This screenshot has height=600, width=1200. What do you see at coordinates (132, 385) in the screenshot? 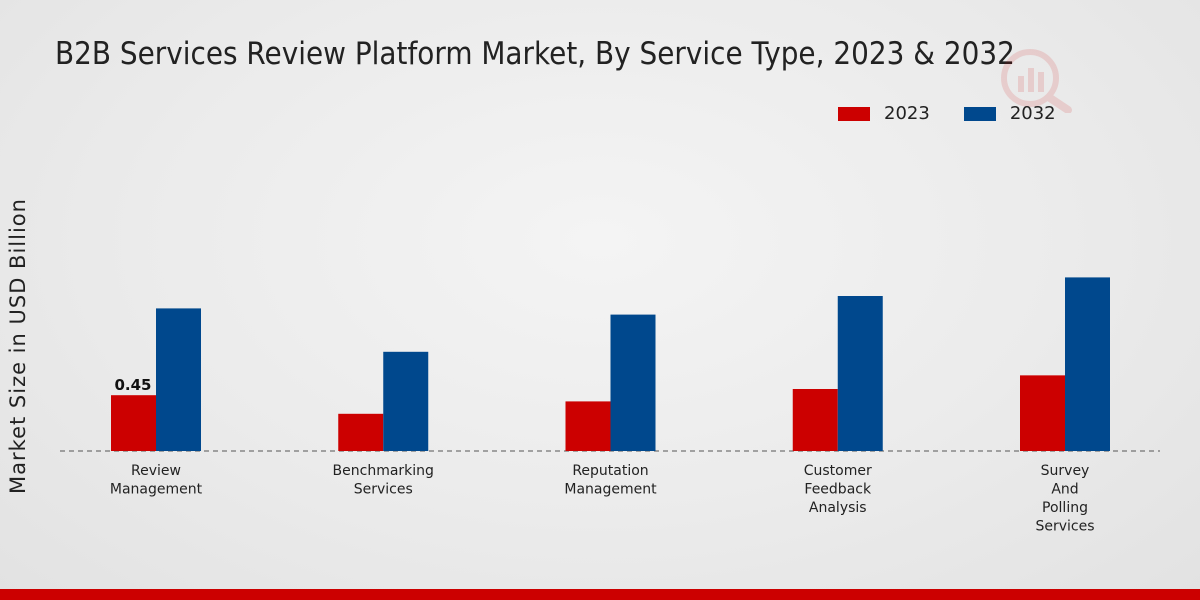
I see `data-label-review-management-2023: 0.45` at bounding box center [132, 385].